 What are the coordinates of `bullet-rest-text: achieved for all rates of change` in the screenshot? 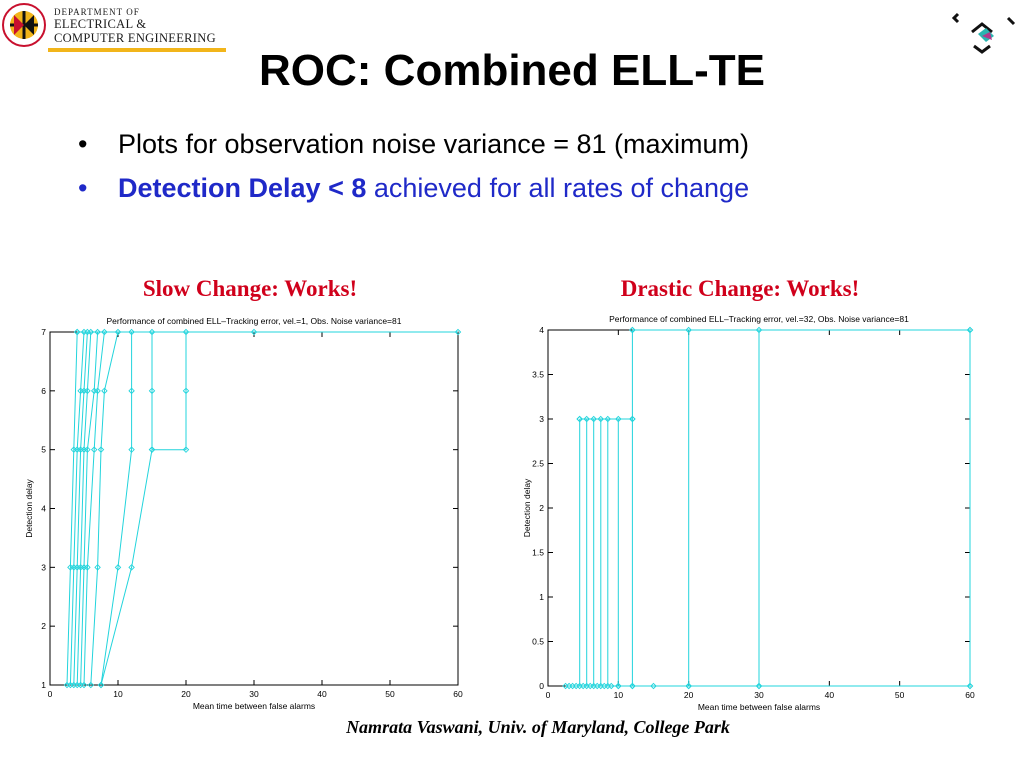 It's located at (558, 188).